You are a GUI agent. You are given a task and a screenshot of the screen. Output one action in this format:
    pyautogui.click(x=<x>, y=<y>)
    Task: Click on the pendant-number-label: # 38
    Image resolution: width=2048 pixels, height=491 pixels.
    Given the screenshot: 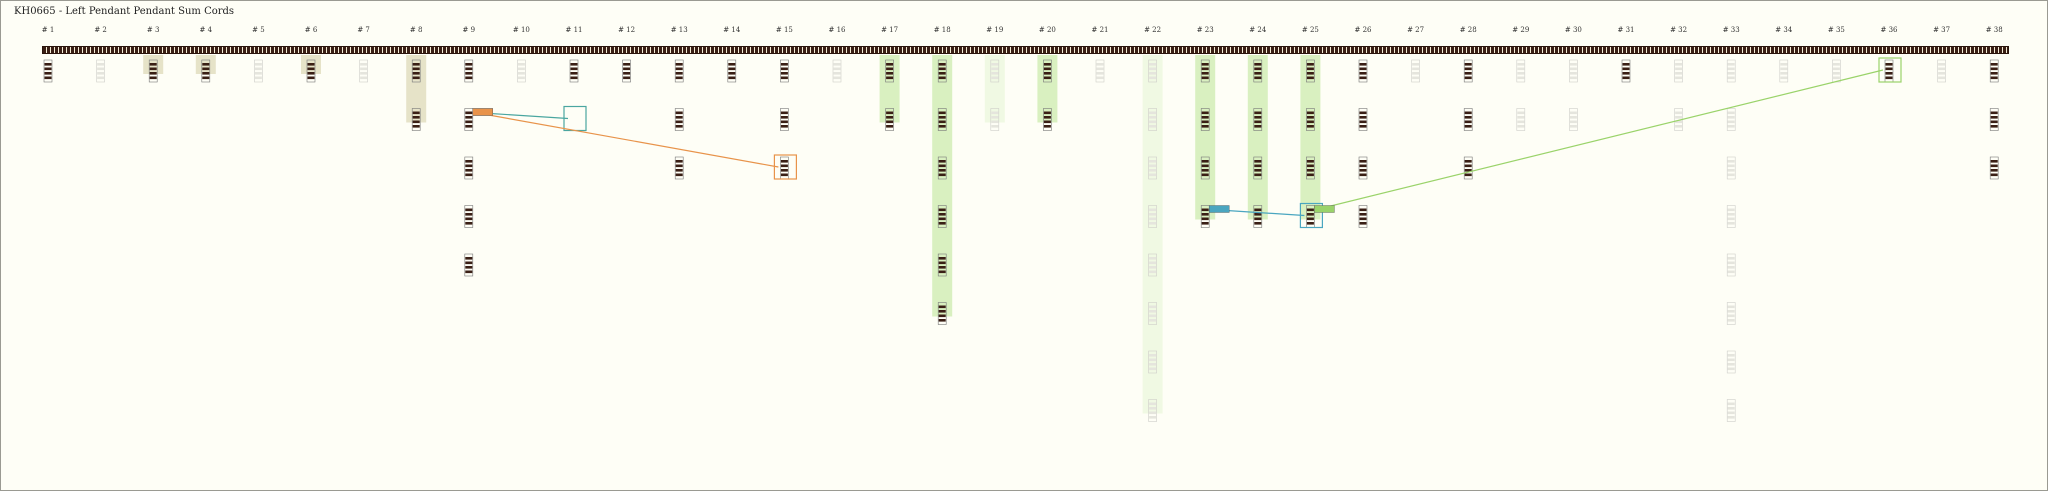 What is the action you would take?
    pyautogui.click(x=1994, y=30)
    